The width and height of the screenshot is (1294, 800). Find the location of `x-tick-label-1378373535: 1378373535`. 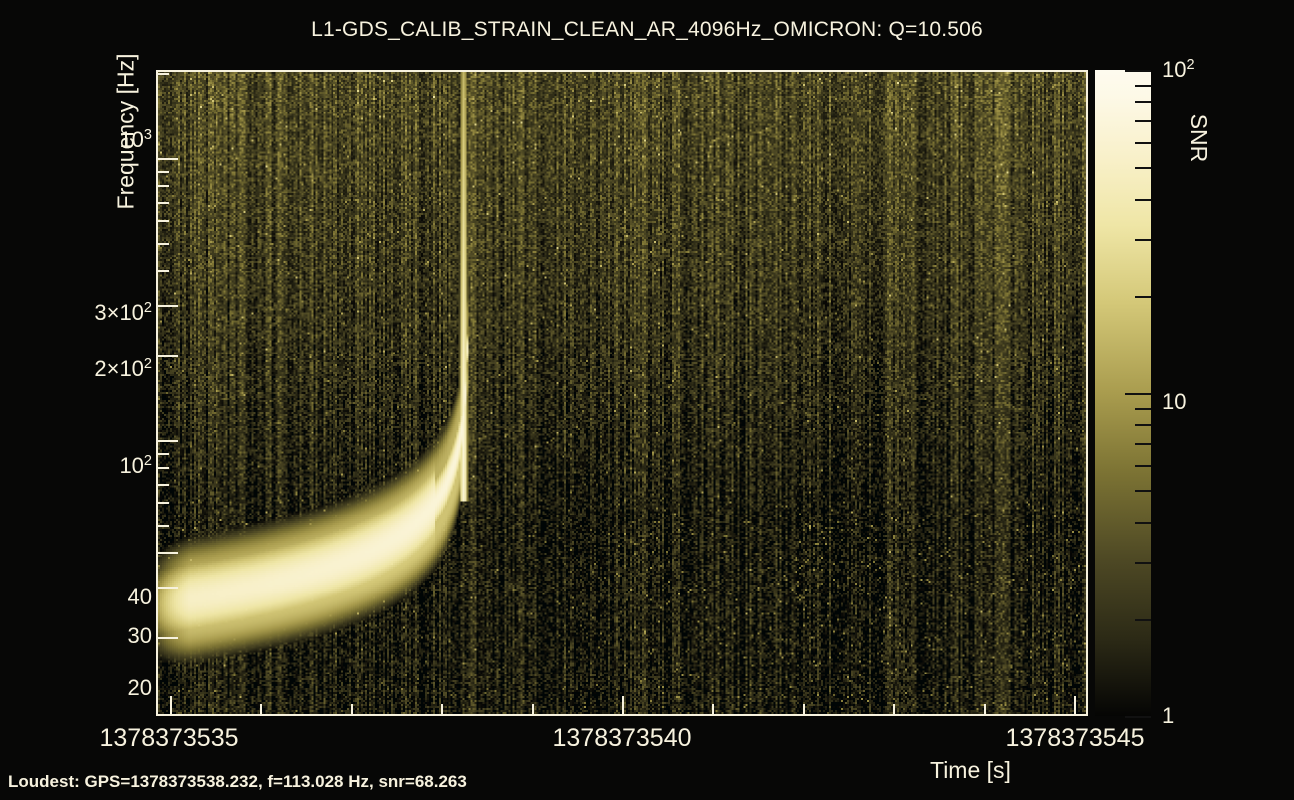

x-tick-label-1378373535: 1378373535 is located at coordinates (169, 738).